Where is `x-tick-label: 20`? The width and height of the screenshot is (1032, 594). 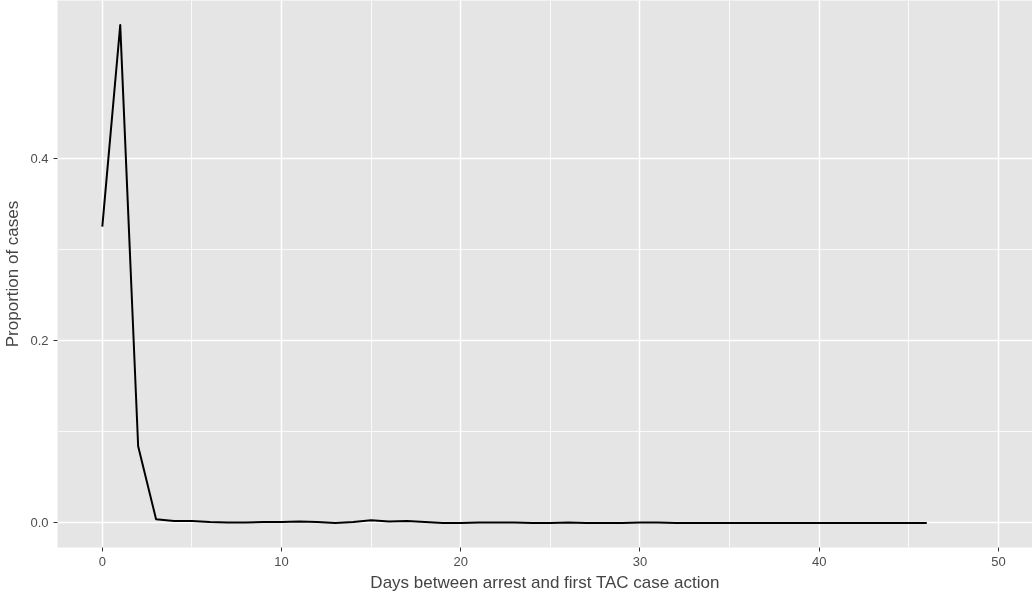
x-tick-label: 20 is located at coordinates (460, 561).